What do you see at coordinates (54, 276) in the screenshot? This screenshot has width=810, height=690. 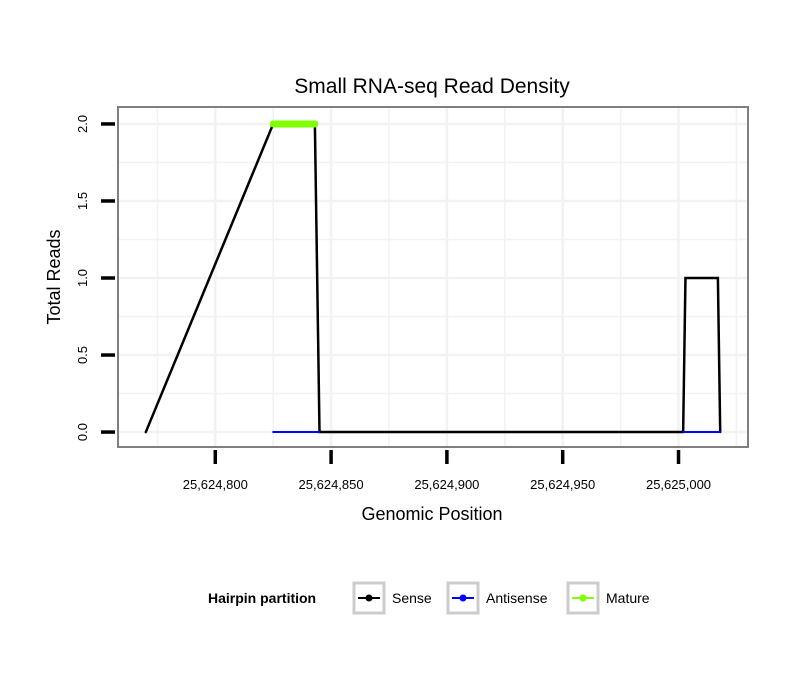 I see `y-axis-label: Total Reads` at bounding box center [54, 276].